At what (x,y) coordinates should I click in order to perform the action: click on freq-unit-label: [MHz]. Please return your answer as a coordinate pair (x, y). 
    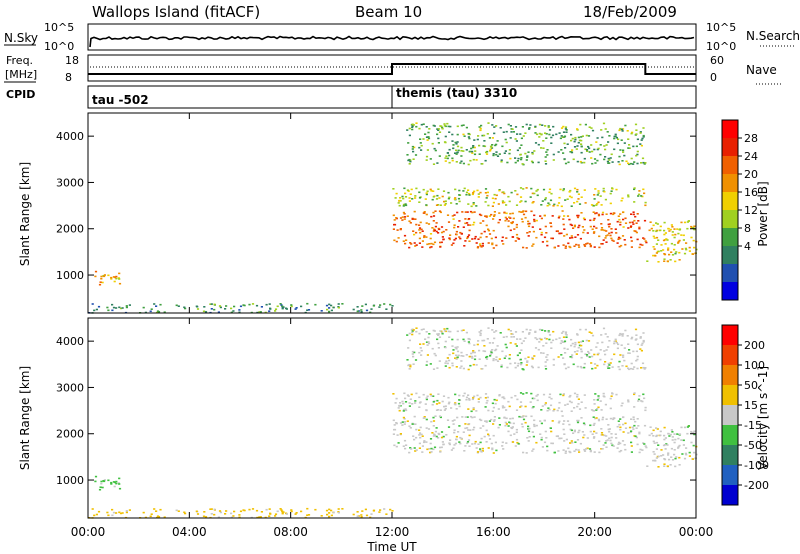
    Looking at the image, I should click on (21, 74).